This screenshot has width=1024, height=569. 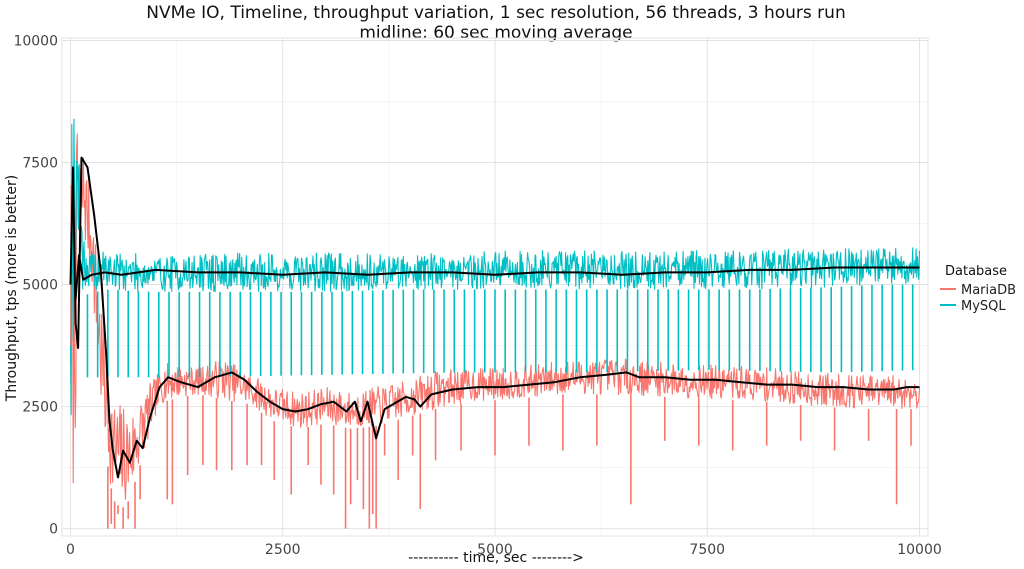 I want to click on legend-title: Database, so click(x=976, y=271).